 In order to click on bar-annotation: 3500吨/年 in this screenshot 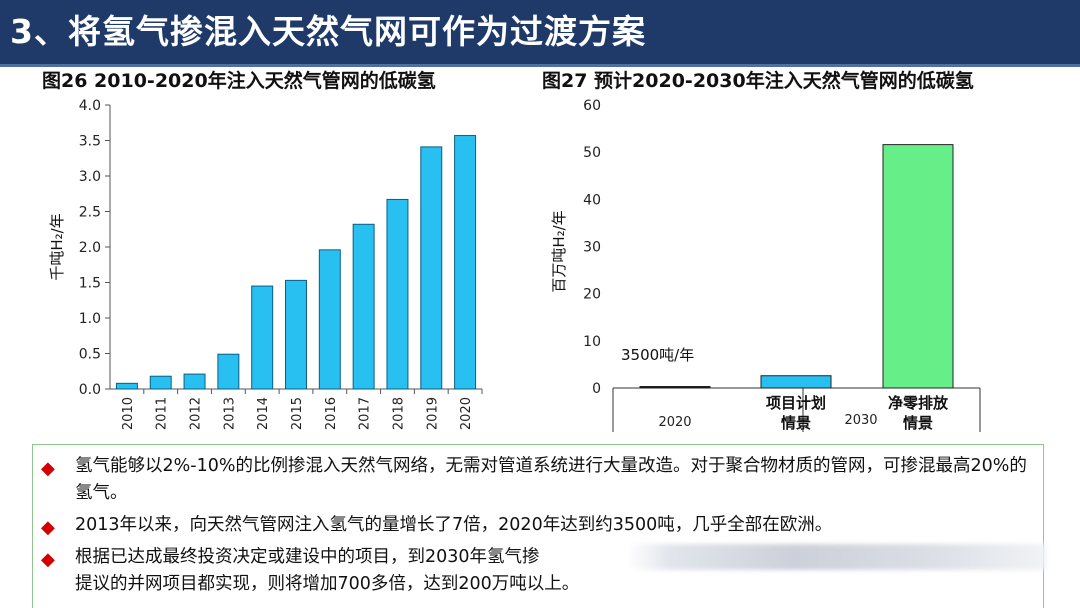, I will do `click(657, 355)`.